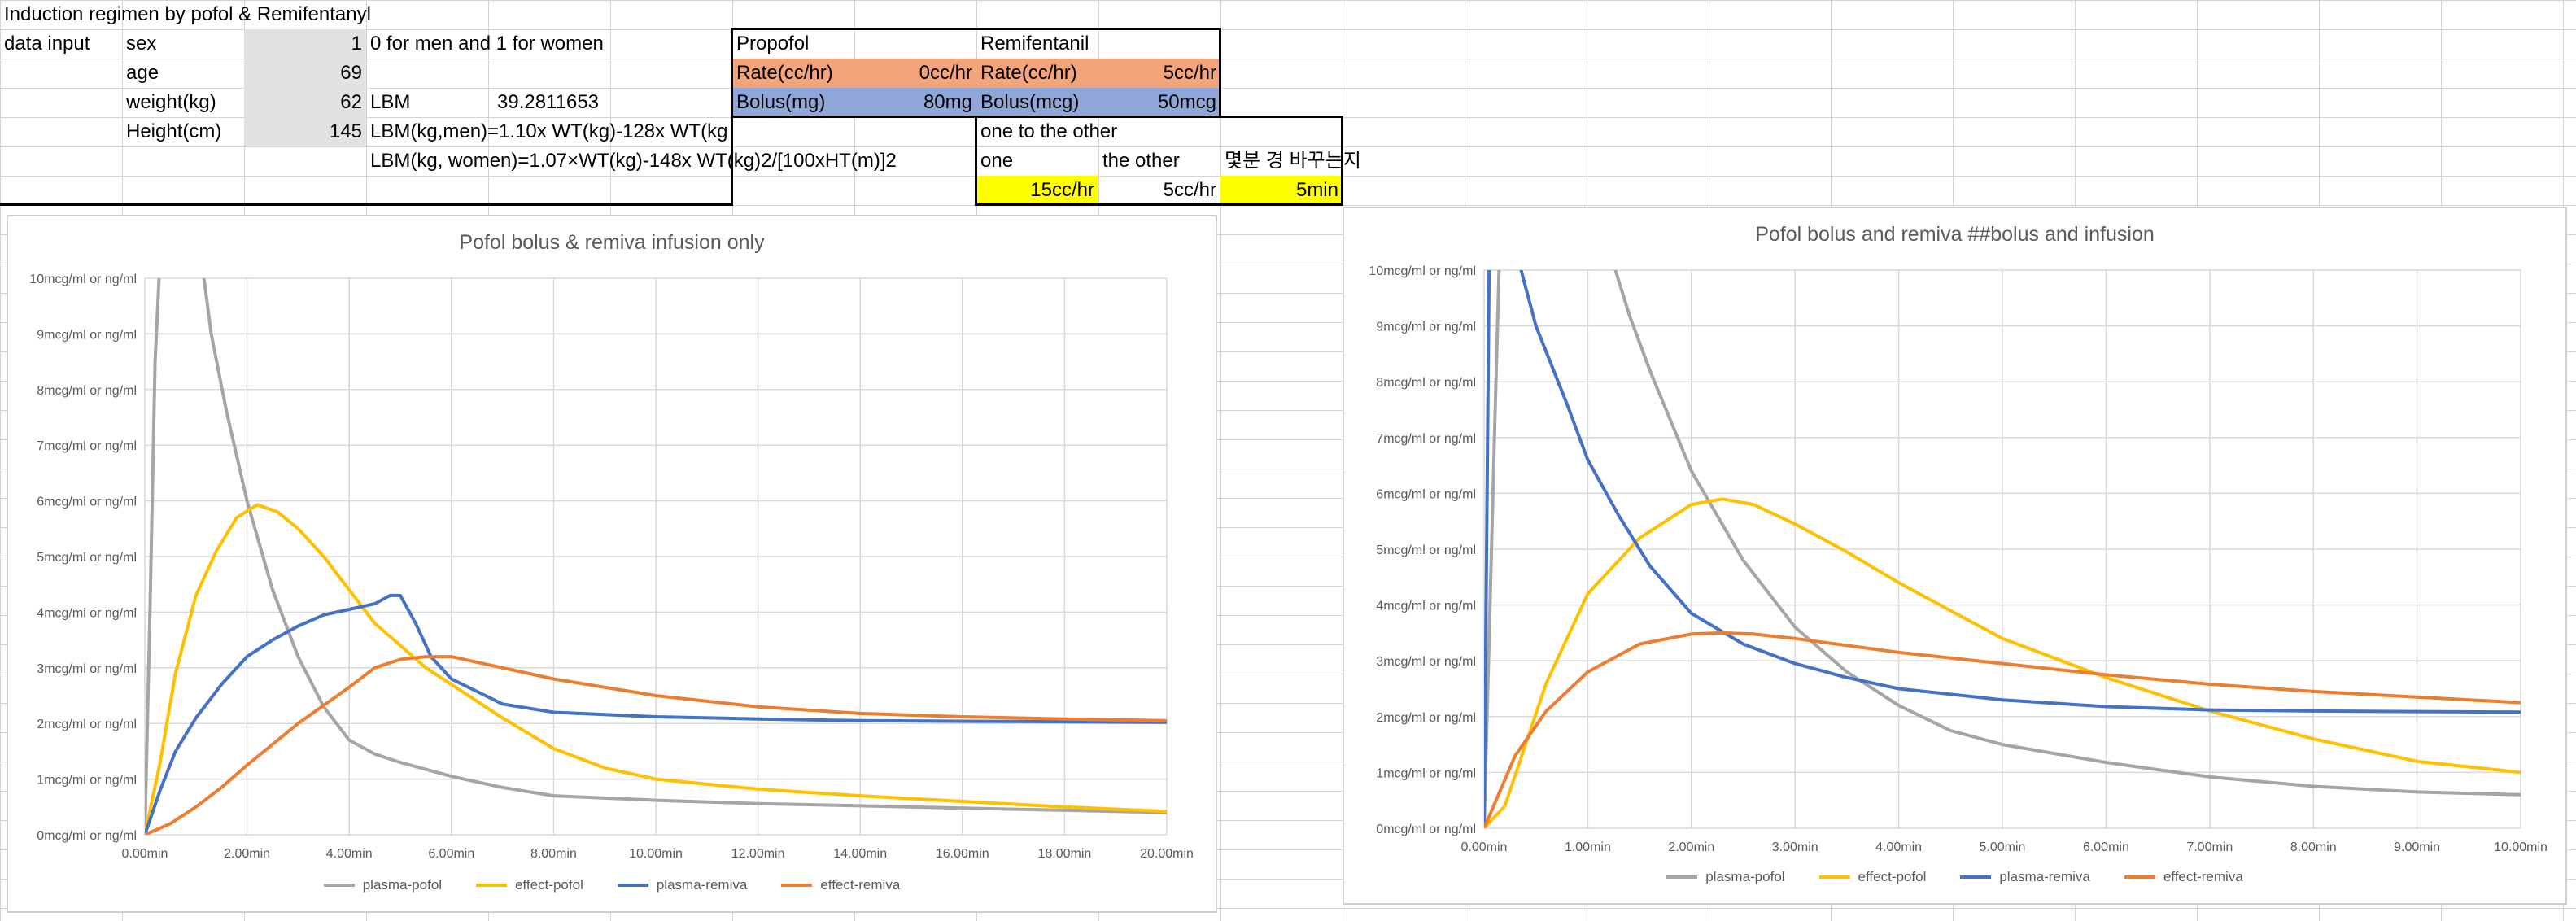 The height and width of the screenshot is (921, 2576). What do you see at coordinates (1588, 847) in the screenshot?
I see `x-tick-label: 1.00min` at bounding box center [1588, 847].